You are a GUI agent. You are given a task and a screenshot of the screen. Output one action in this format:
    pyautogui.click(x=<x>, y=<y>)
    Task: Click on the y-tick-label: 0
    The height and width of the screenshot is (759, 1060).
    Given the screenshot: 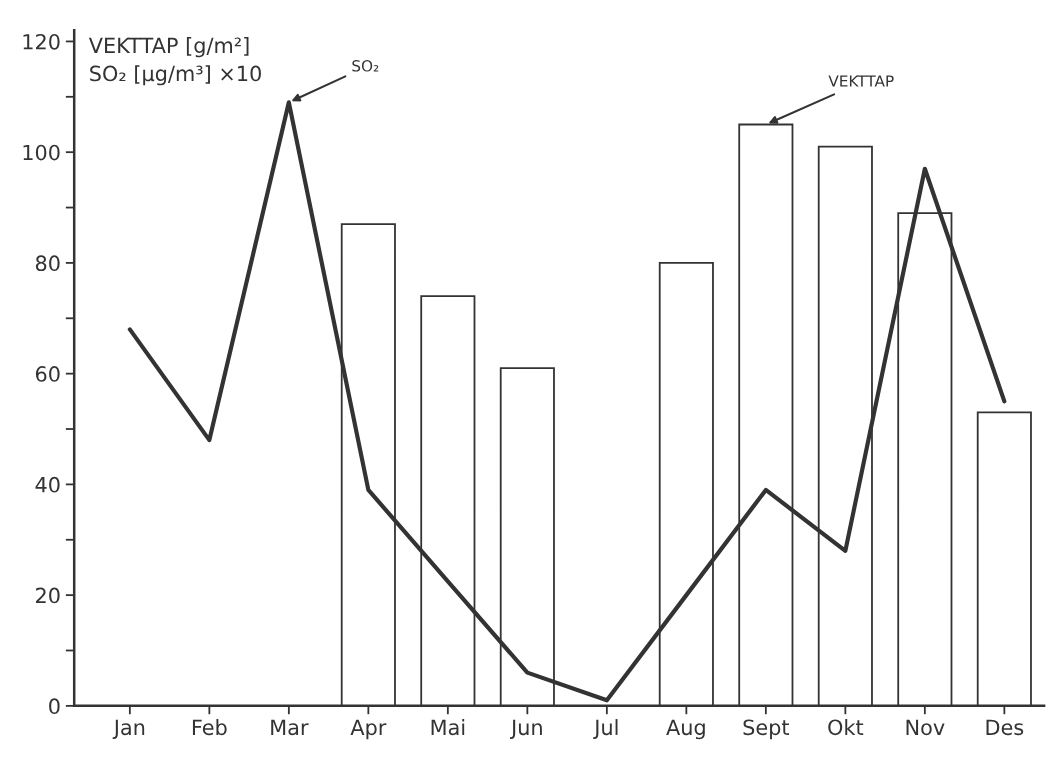 What is the action you would take?
    pyautogui.click(x=54, y=706)
    